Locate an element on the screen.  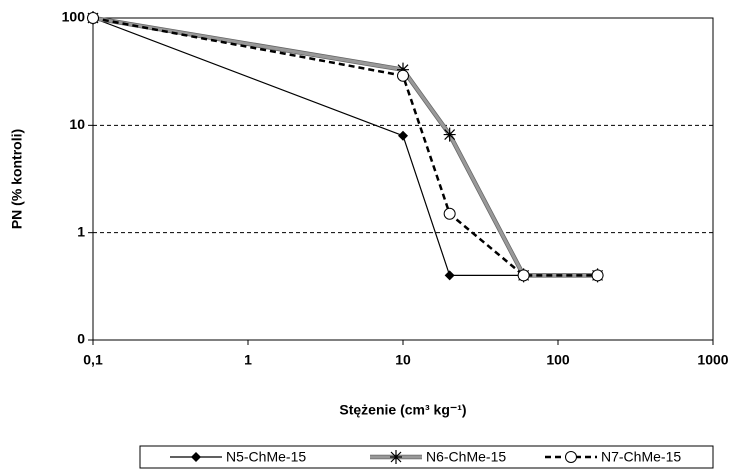
x-tick-label: 1 is located at coordinates (248, 360).